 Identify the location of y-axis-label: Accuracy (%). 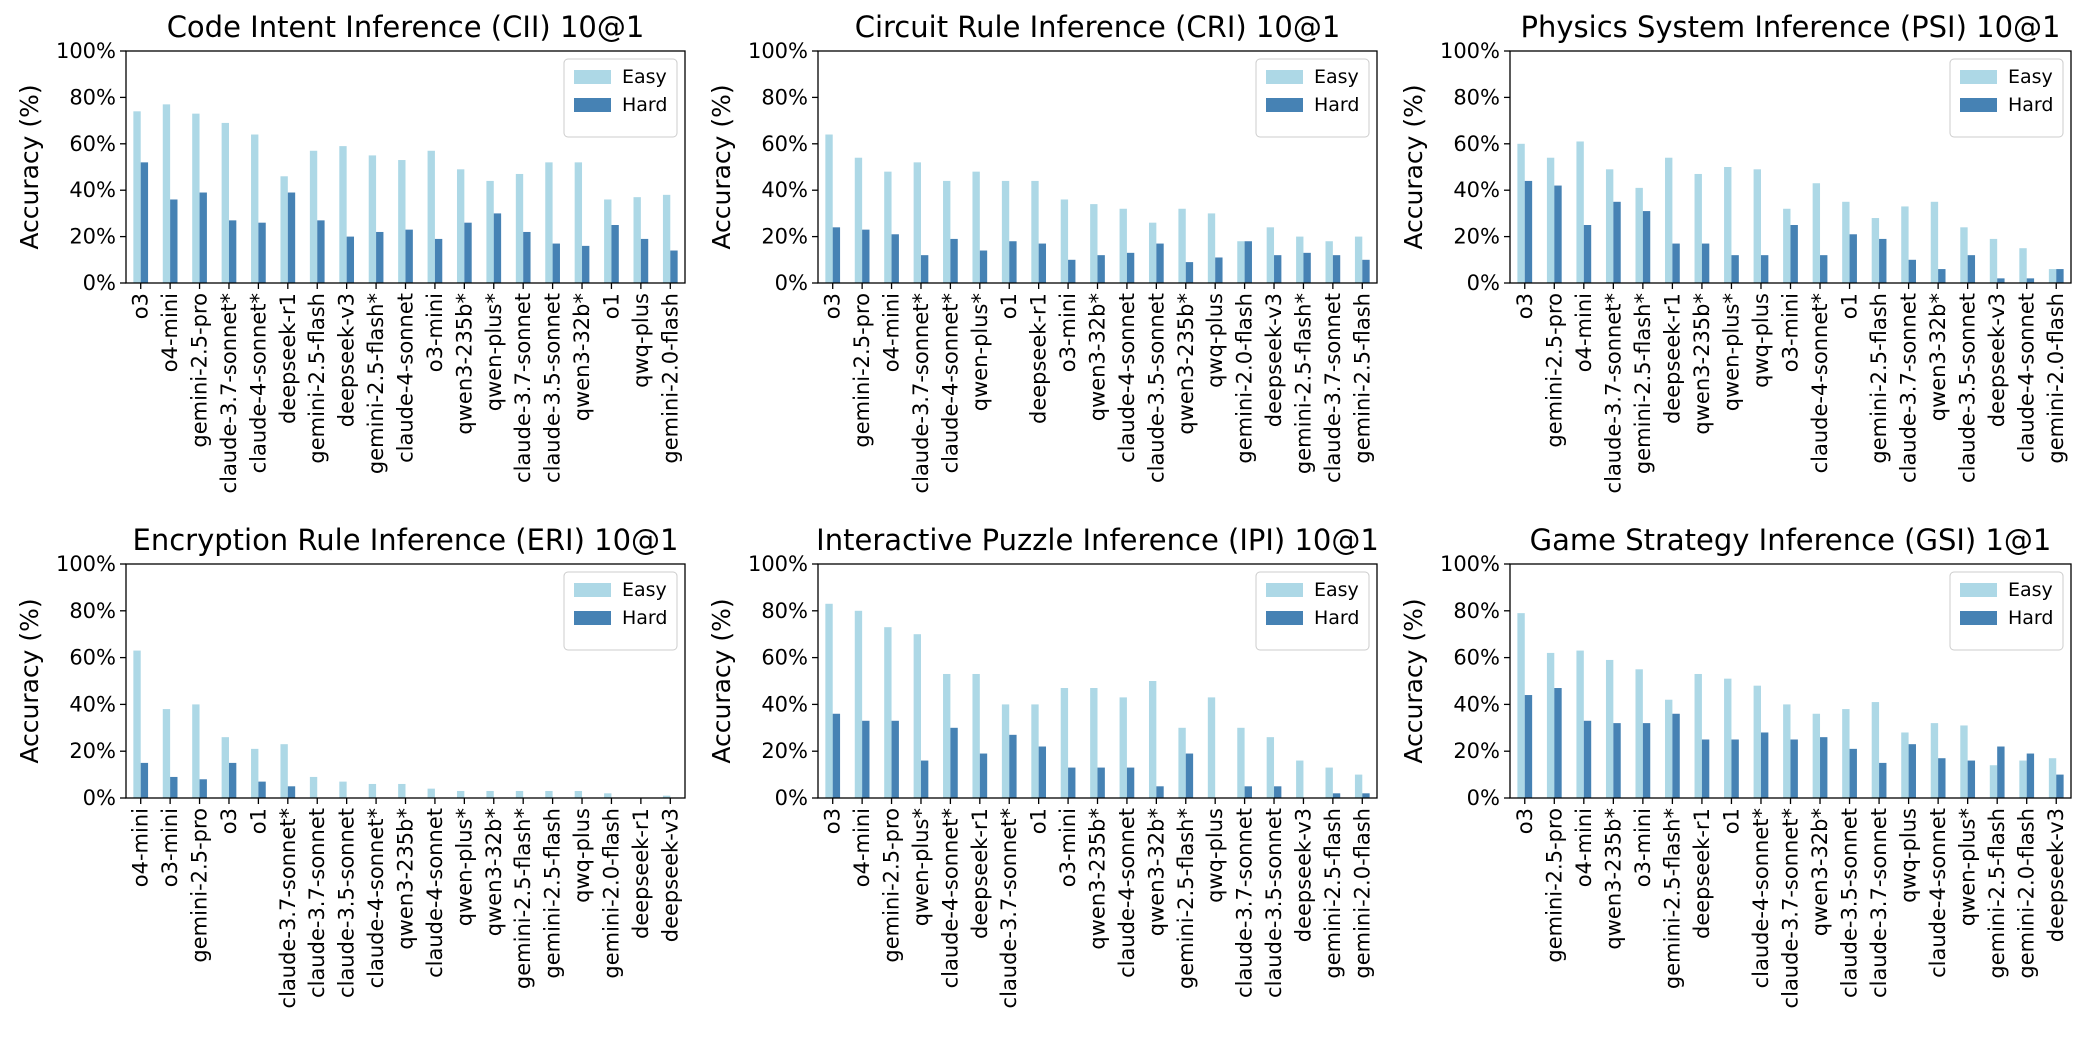
(721, 680).